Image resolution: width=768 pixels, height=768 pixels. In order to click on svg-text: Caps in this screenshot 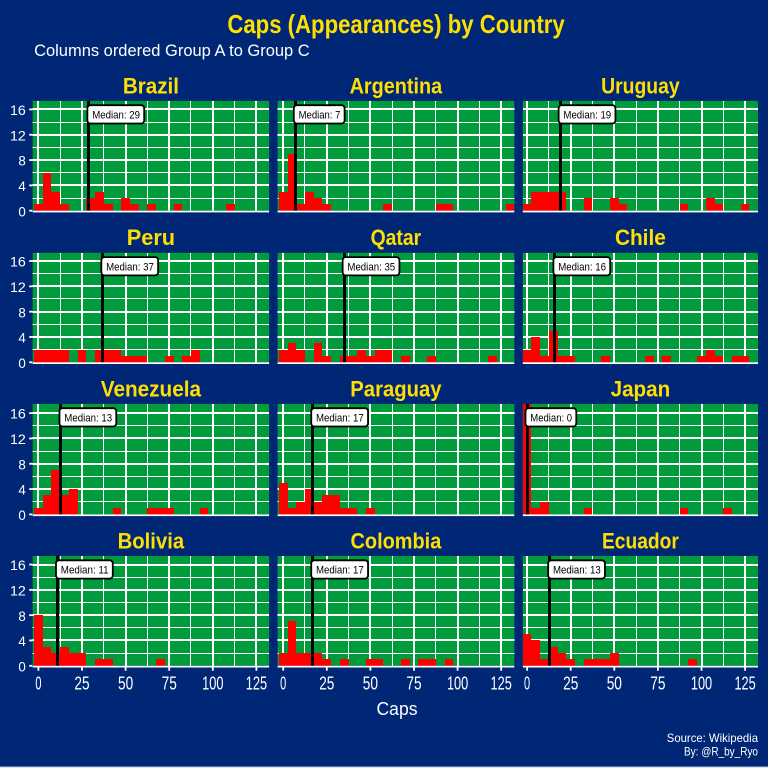, I will do `click(397, 708)`.